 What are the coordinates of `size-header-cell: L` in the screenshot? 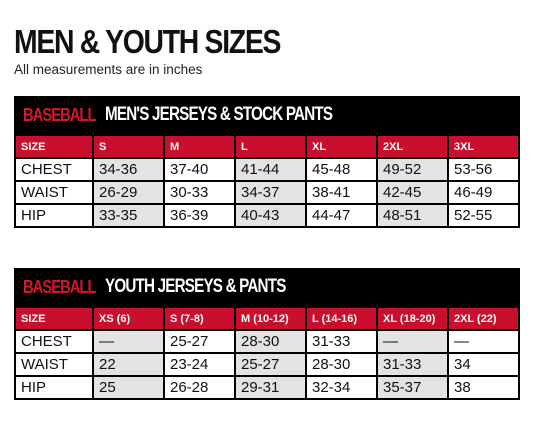 It's located at (270, 146).